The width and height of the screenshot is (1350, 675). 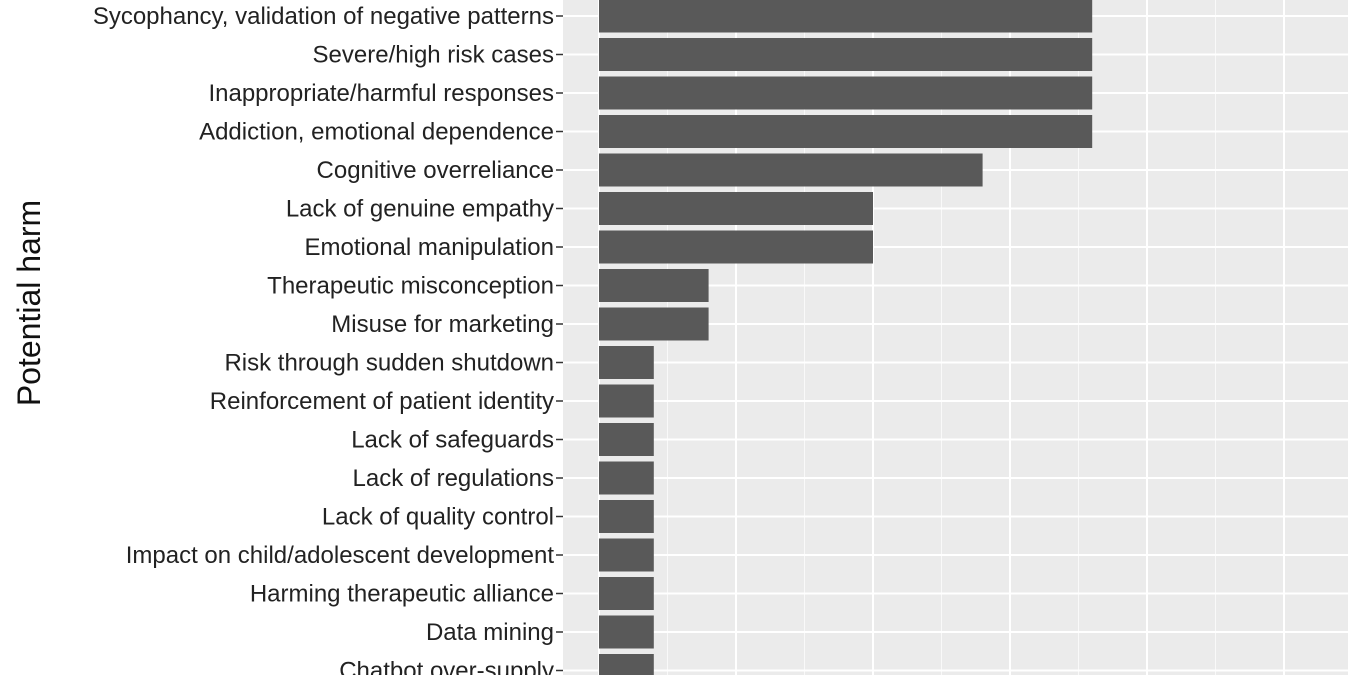 I want to click on y-axis-tick-label: Harming therapeutic alliance, so click(x=402, y=594).